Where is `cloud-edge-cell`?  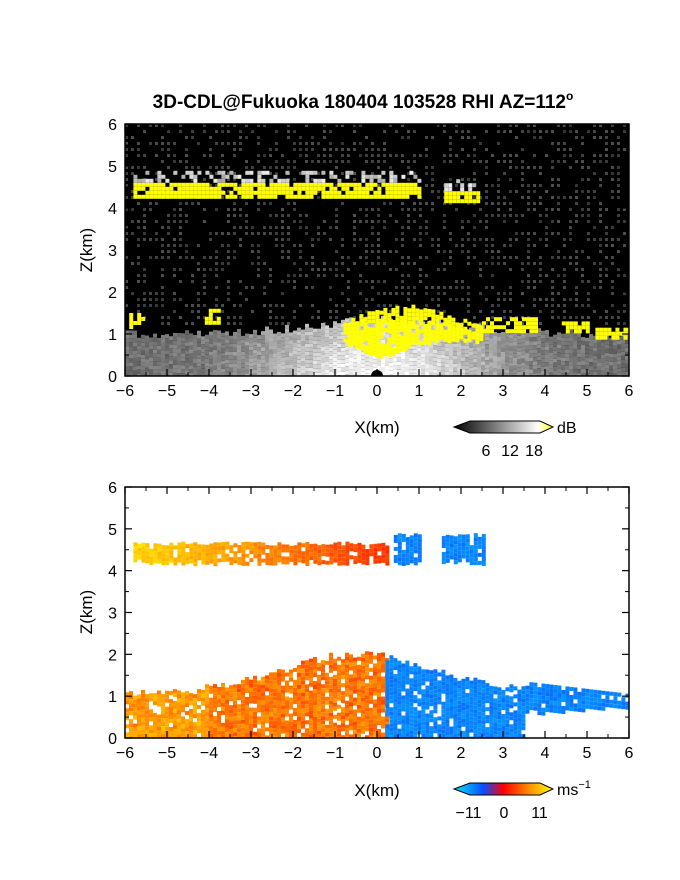
cloud-edge-cell is located at coordinates (159, 176).